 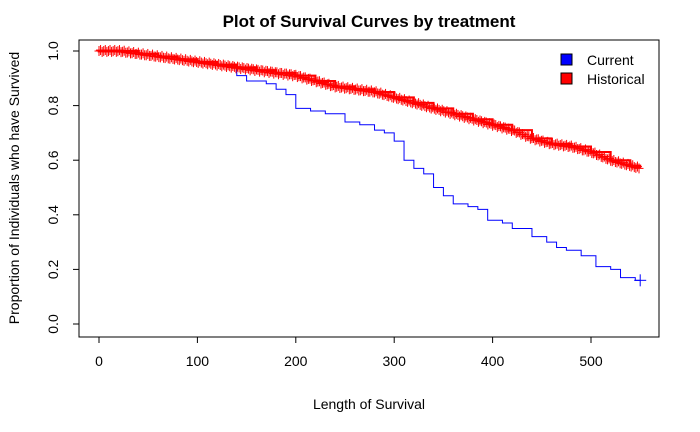 What do you see at coordinates (53, 106) in the screenshot?
I see `y-tick-label: 0.8` at bounding box center [53, 106].